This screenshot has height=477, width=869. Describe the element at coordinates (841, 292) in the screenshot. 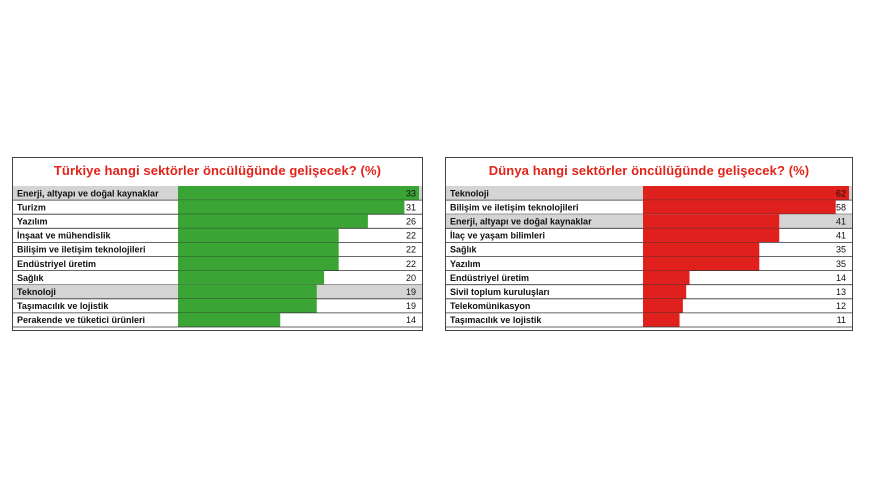

I see `value-label: 13` at that location.